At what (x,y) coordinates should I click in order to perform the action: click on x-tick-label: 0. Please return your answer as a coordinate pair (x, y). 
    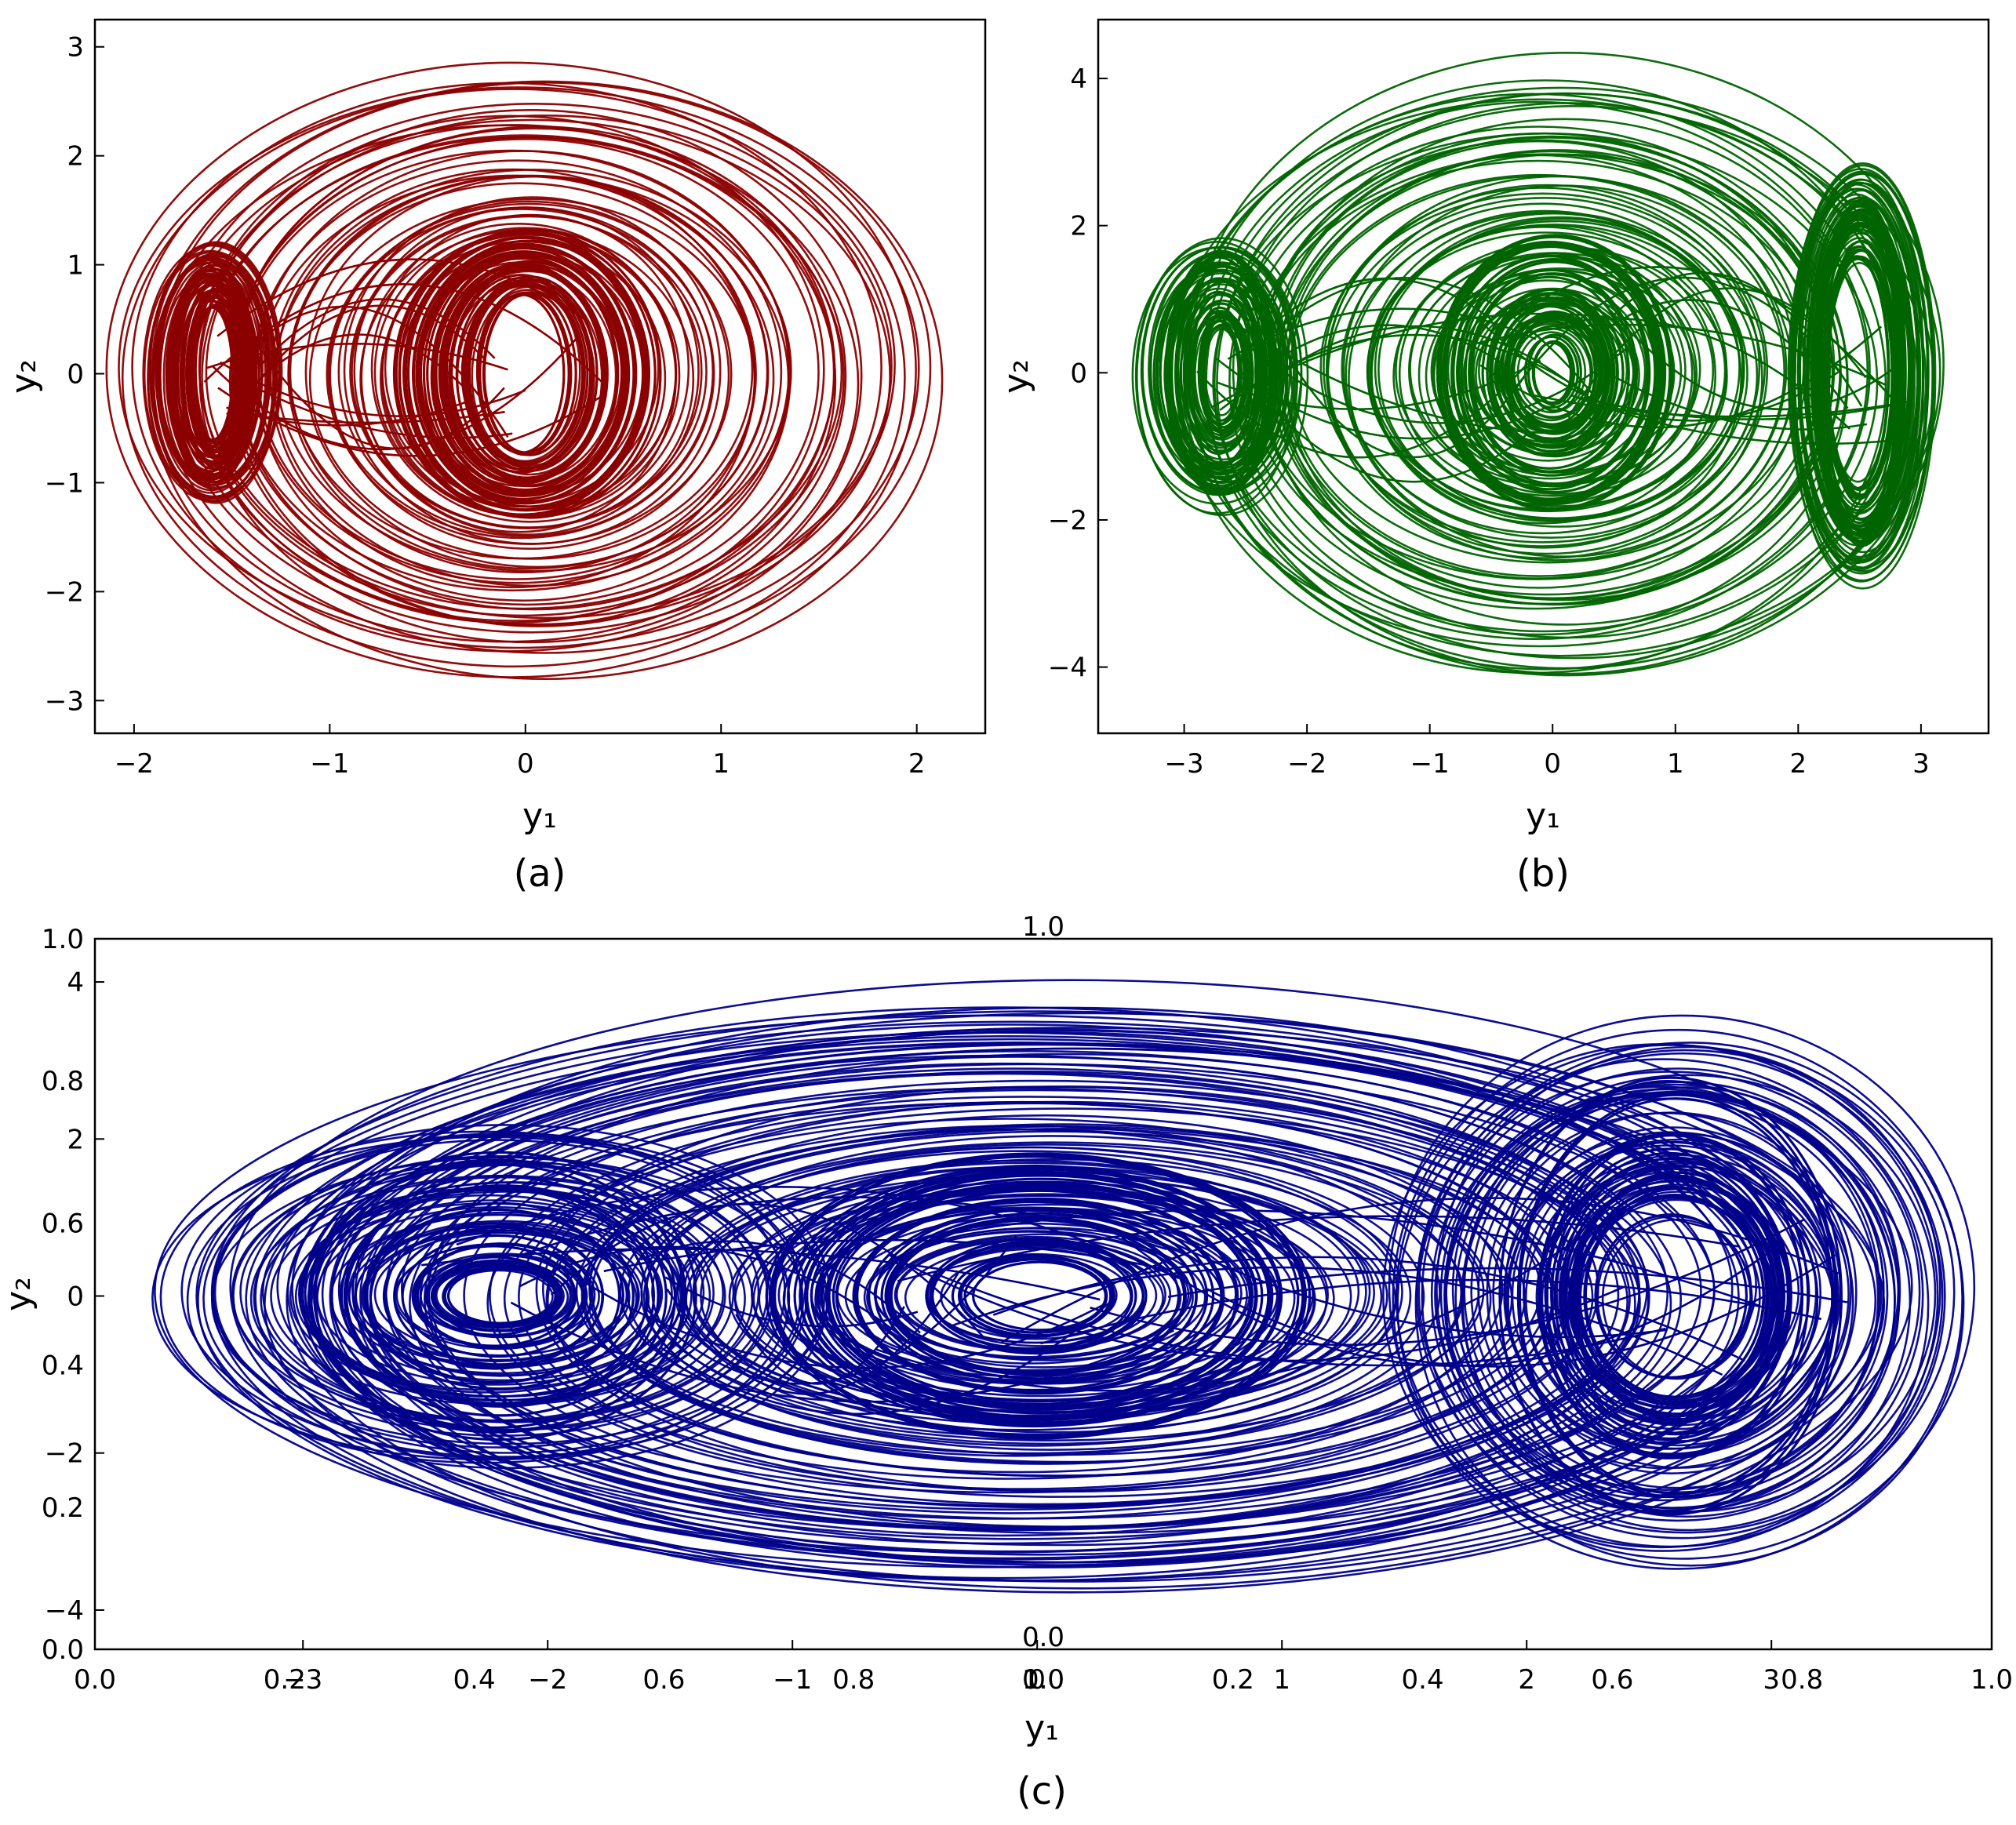
    Looking at the image, I should click on (525, 764).